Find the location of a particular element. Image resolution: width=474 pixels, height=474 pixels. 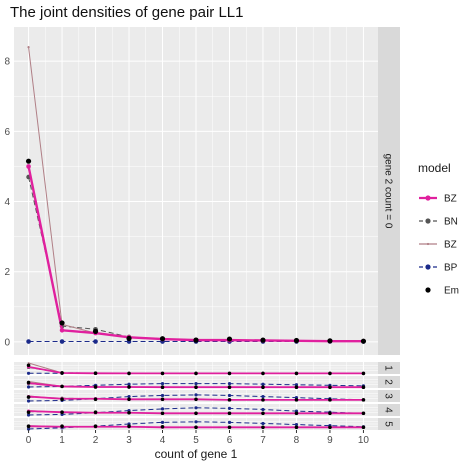

chart-title: The joint densities of gene pair LL1 is located at coordinates (127, 12).